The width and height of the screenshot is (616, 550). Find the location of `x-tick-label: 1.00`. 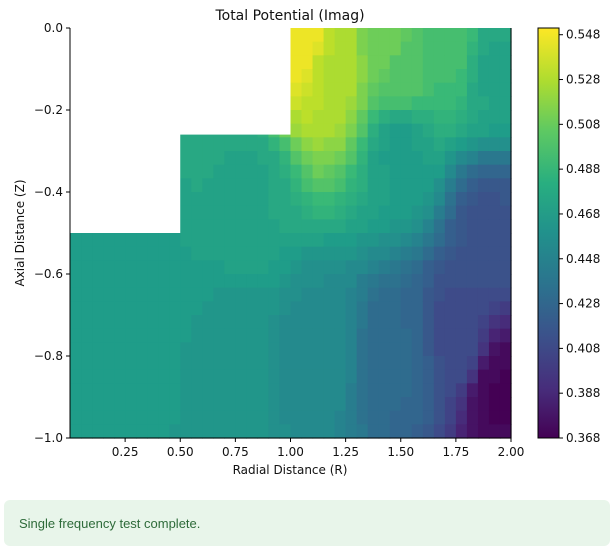

x-tick-label: 1.00 is located at coordinates (290, 452).